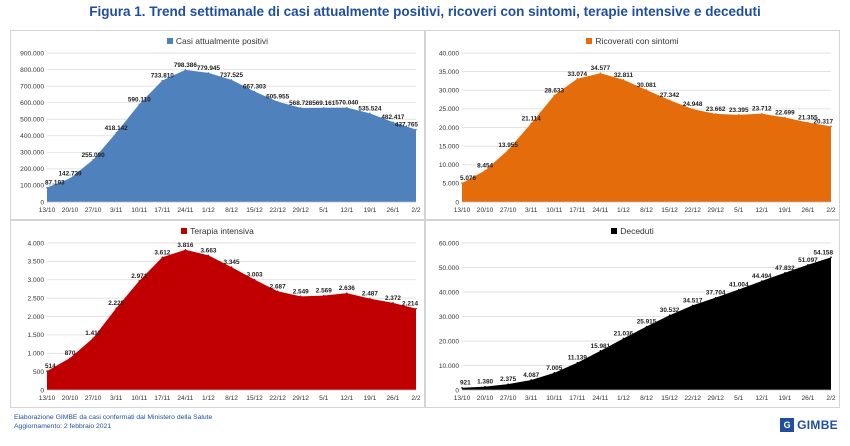 This screenshot has height=446, width=850. I want to click on data-label: 570.040, so click(347, 103).